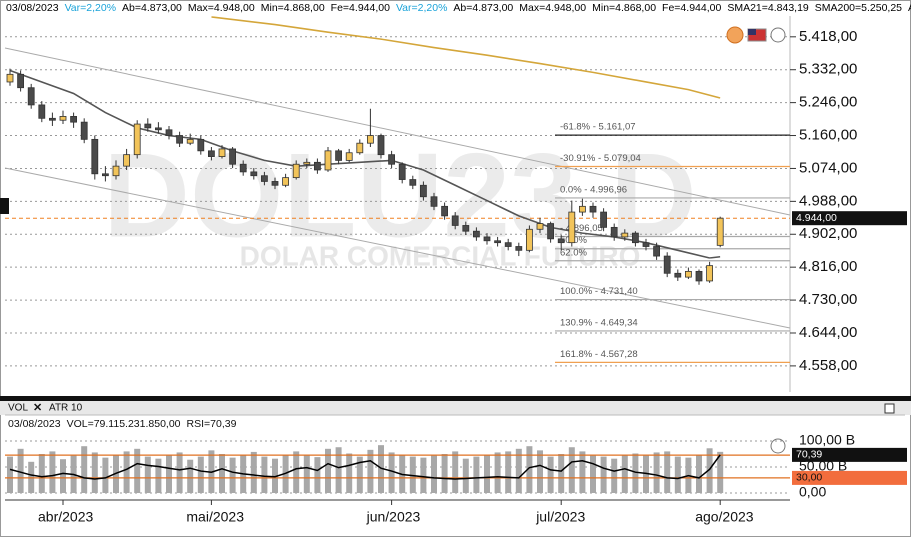 The height and width of the screenshot is (537, 911). Describe the element at coordinates (828, 365) in the screenshot. I see `y-tick-label: 4.558,00` at that location.